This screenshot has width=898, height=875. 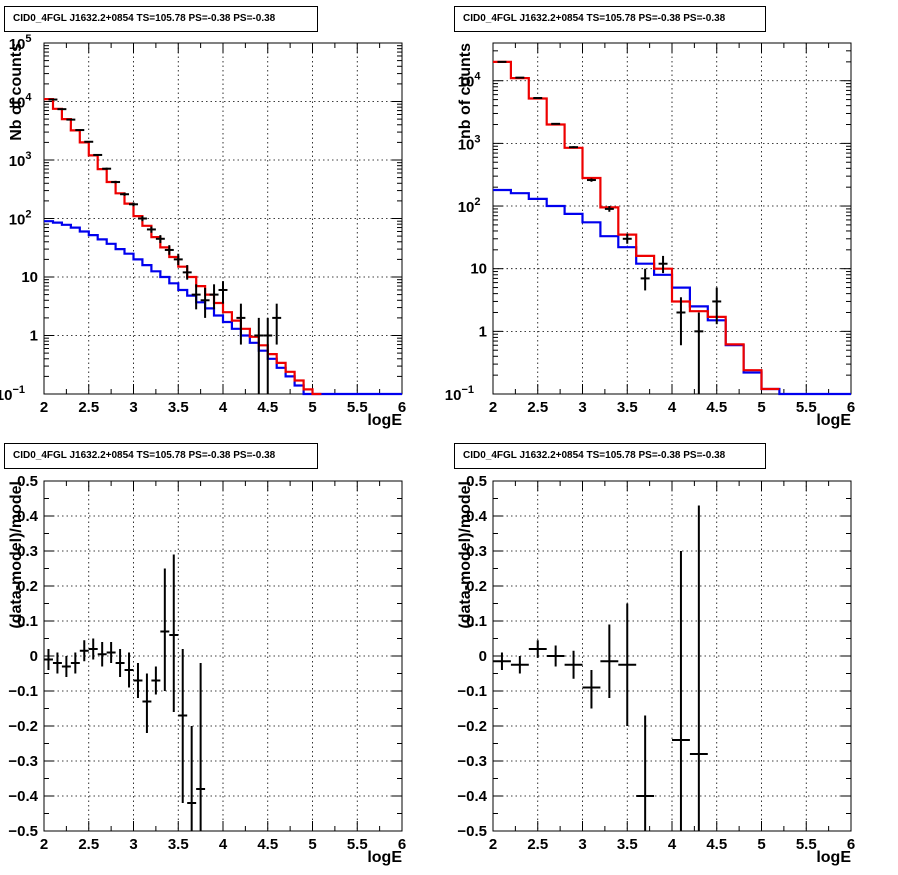 What do you see at coordinates (476, 586) in the screenshot?
I see `panel-4-ytick-label: 0.2` at bounding box center [476, 586].